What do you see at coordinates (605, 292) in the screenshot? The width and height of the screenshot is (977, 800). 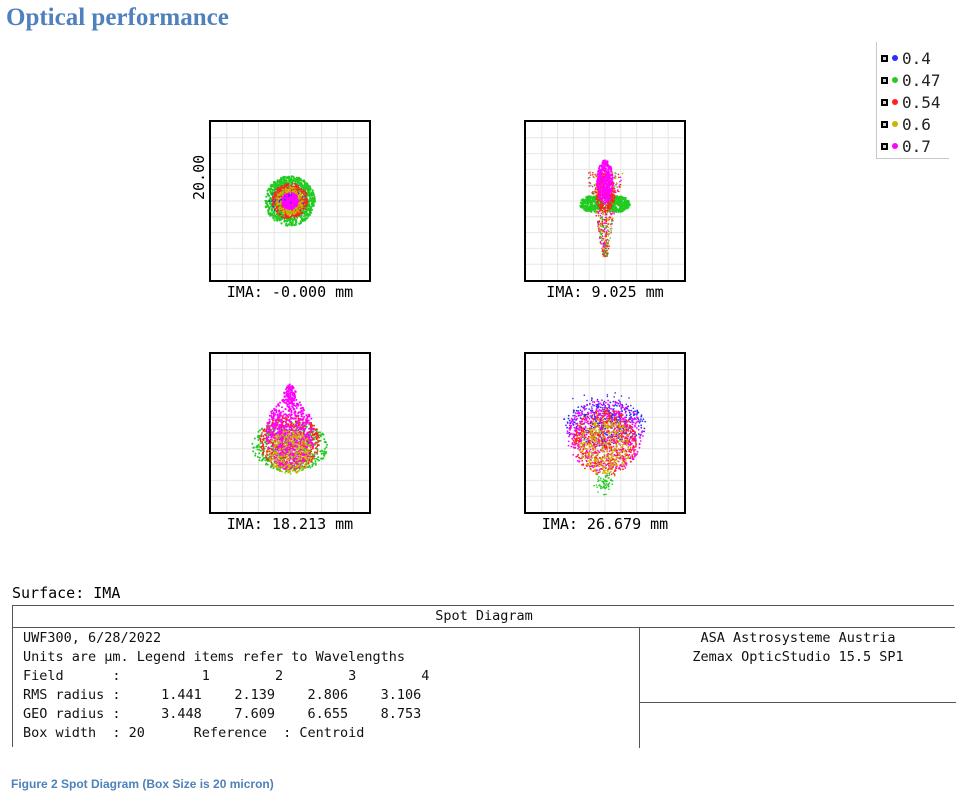 I see `ima-label-field-2: IMA: 9.025 mm` at bounding box center [605, 292].